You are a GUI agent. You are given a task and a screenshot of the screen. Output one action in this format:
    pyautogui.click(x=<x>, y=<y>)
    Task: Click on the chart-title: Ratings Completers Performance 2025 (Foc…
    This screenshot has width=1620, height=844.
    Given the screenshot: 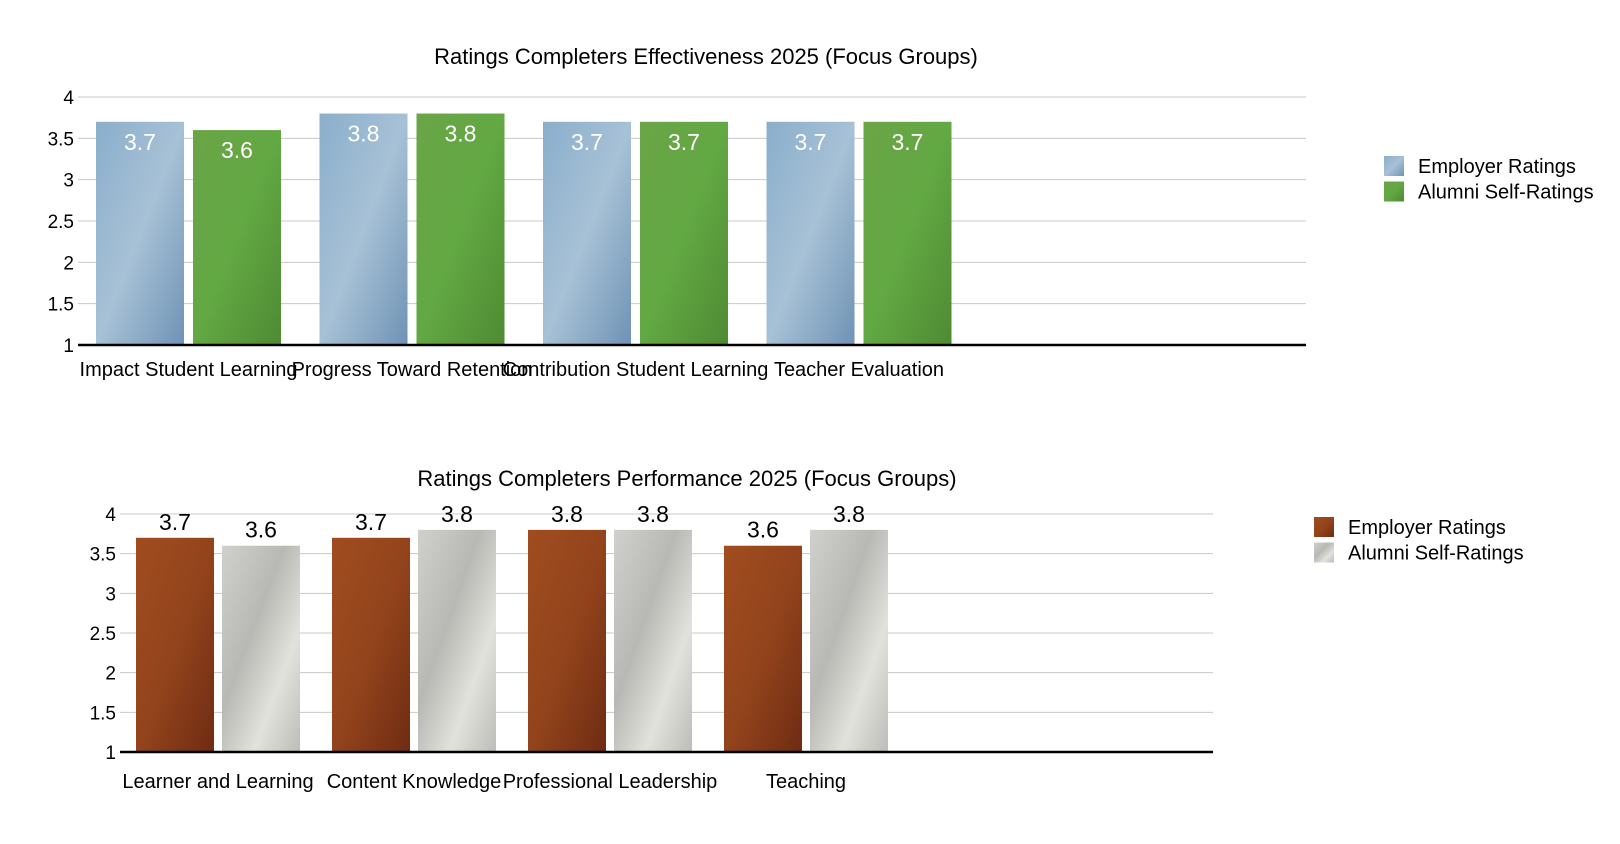 What is the action you would take?
    pyautogui.click(x=686, y=478)
    